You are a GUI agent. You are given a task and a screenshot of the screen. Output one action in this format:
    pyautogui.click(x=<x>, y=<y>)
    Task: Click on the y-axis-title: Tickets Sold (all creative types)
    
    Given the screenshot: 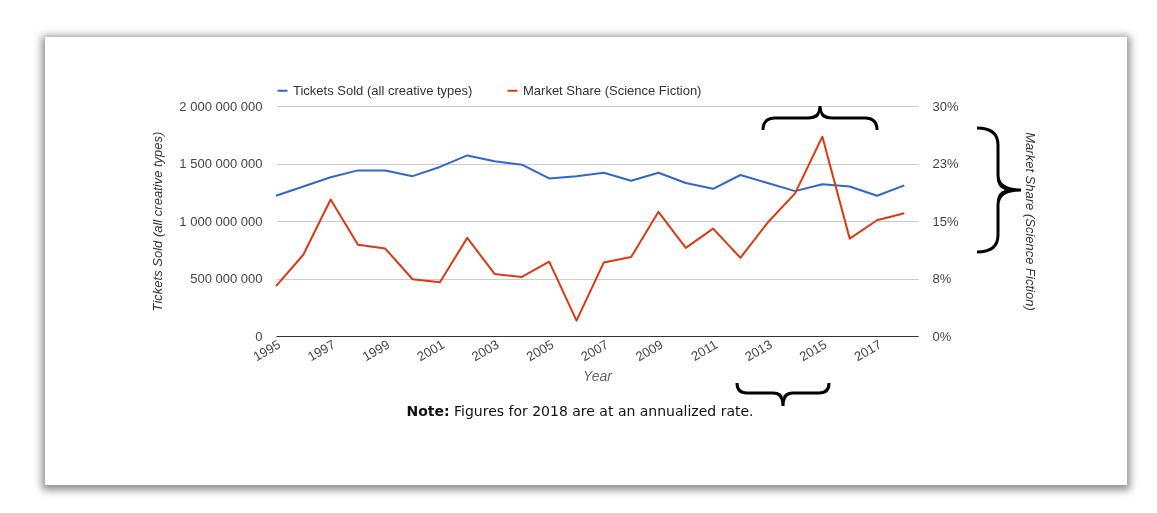 What is the action you would take?
    pyautogui.click(x=158, y=221)
    